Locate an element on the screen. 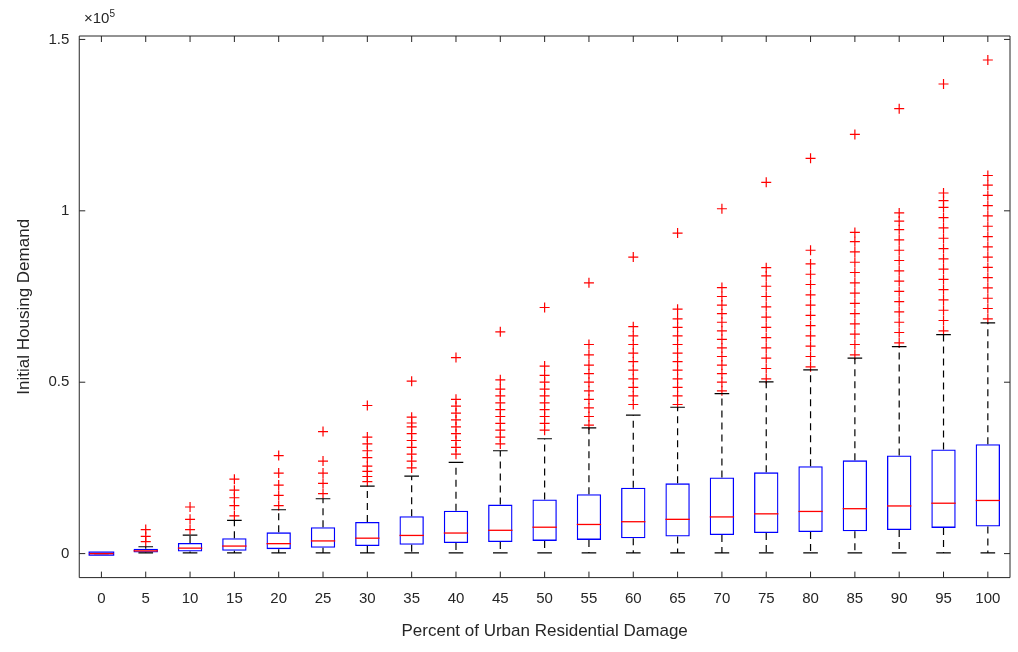 This screenshot has height=652, width=1018. x-tick-label: 40 is located at coordinates (456, 597).